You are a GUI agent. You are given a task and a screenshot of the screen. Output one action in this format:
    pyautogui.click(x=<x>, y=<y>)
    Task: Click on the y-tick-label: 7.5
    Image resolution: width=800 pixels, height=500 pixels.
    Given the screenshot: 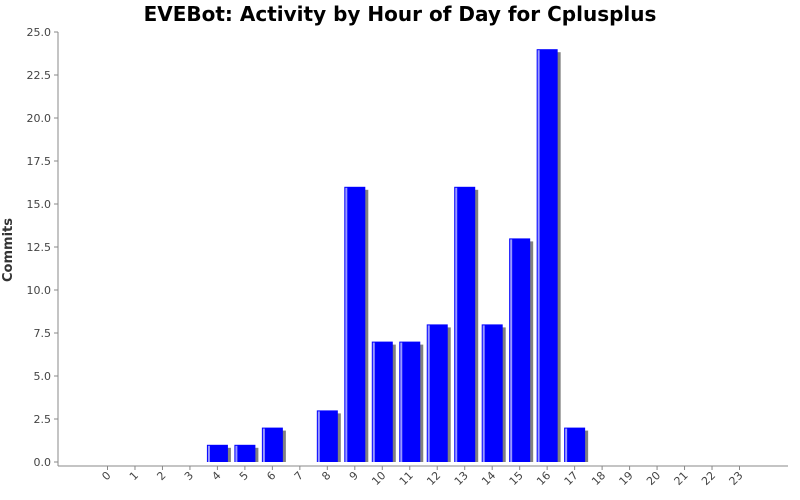 What is the action you would take?
    pyautogui.click(x=43, y=333)
    